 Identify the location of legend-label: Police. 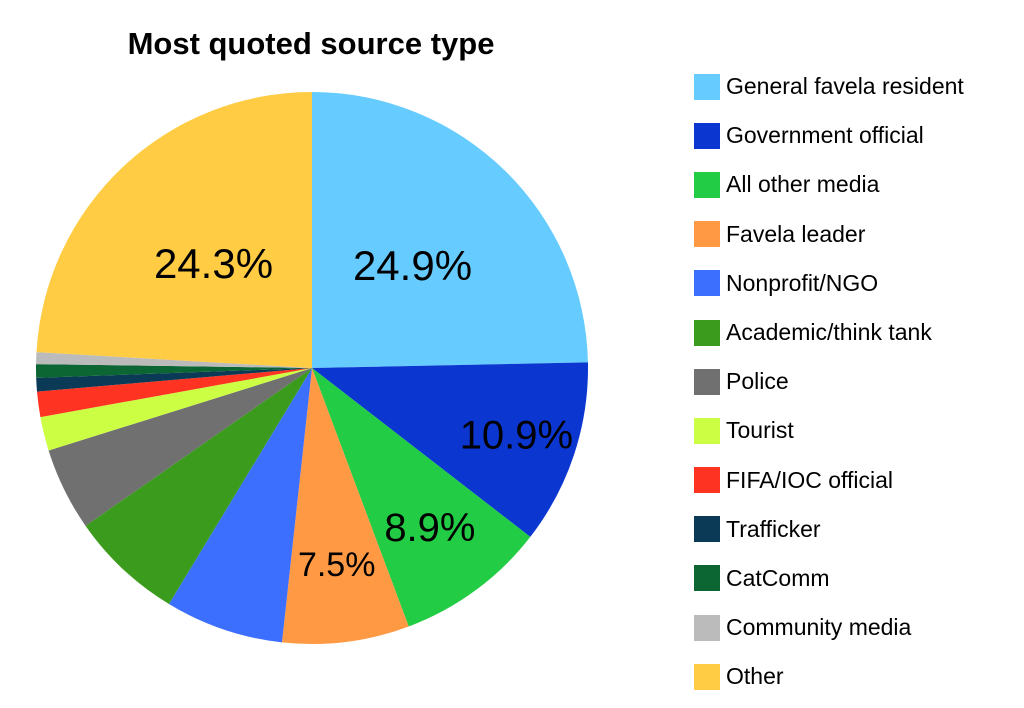
(757, 381).